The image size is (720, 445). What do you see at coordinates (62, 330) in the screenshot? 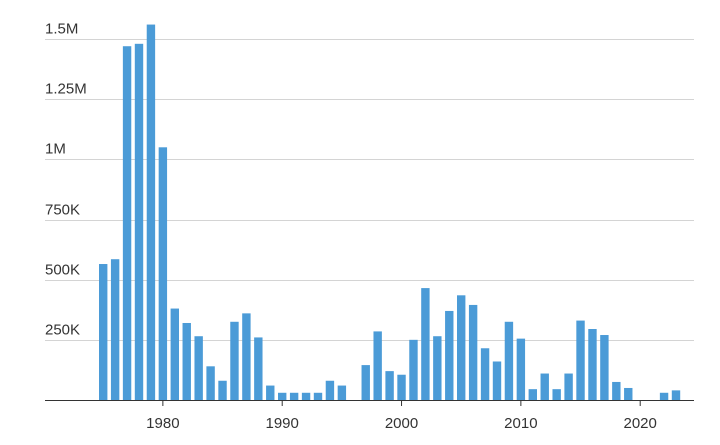
I see `y-tick-label: 250K` at bounding box center [62, 330].